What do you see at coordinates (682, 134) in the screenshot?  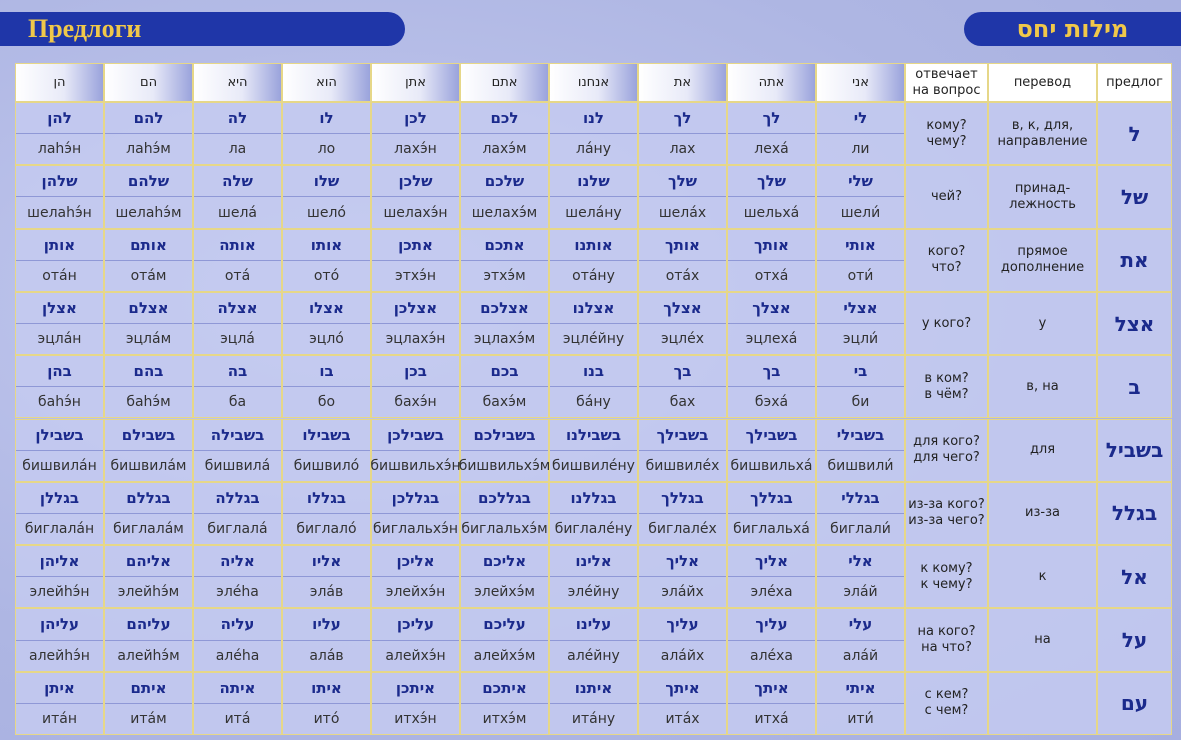 I see `form-cell: לך лах` at bounding box center [682, 134].